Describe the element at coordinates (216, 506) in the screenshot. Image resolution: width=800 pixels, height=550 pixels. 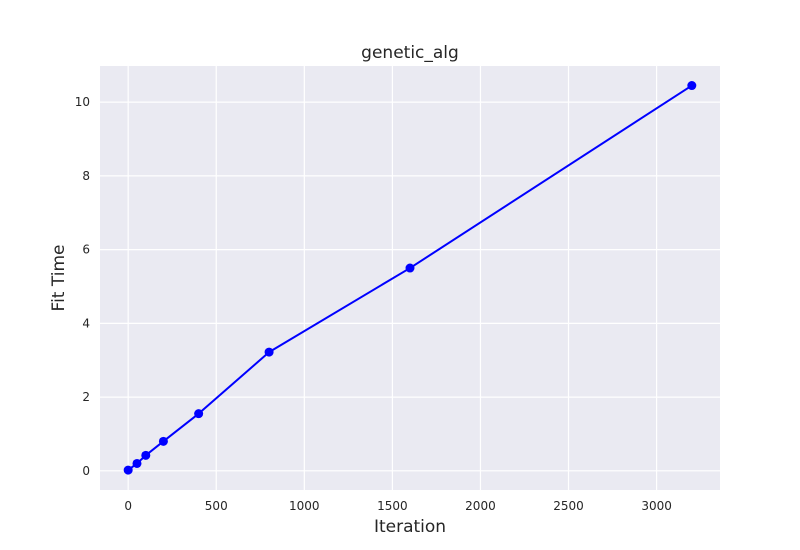
I see `x-tick-label: 500` at that location.